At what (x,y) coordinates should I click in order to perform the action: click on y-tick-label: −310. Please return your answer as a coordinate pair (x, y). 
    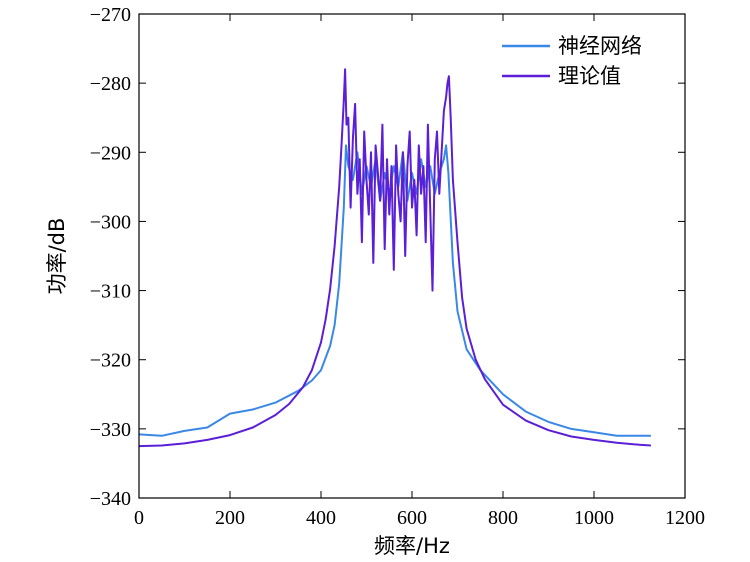
    Looking at the image, I should click on (110, 292).